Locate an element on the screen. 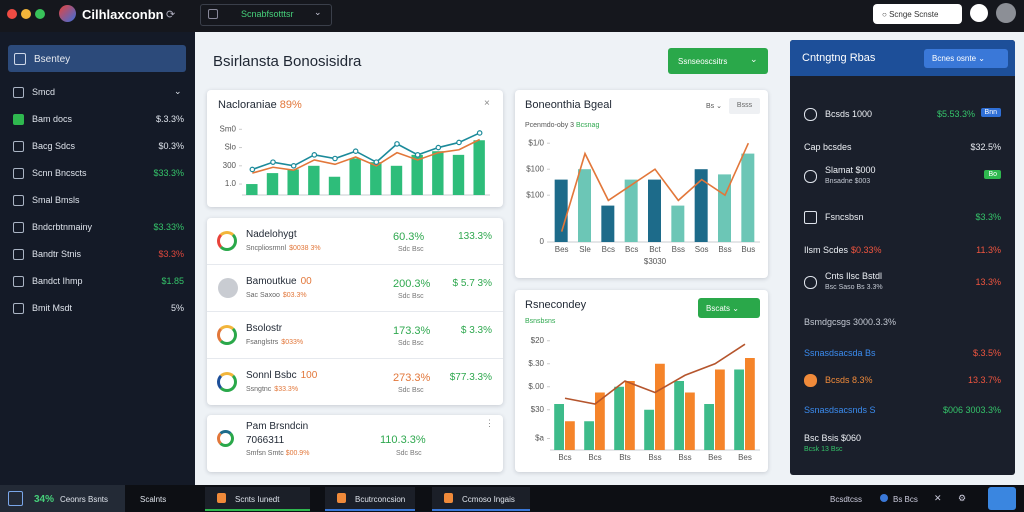  search-box is located at coordinates (917, 14).